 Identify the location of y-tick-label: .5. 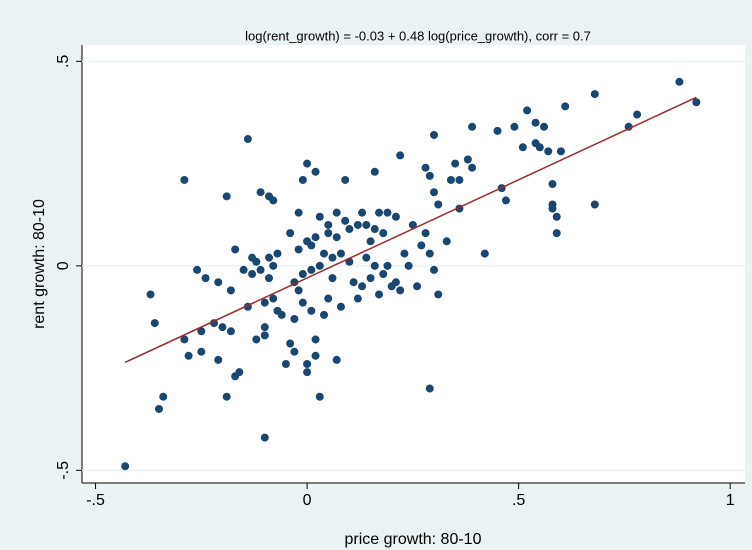
(63, 61).